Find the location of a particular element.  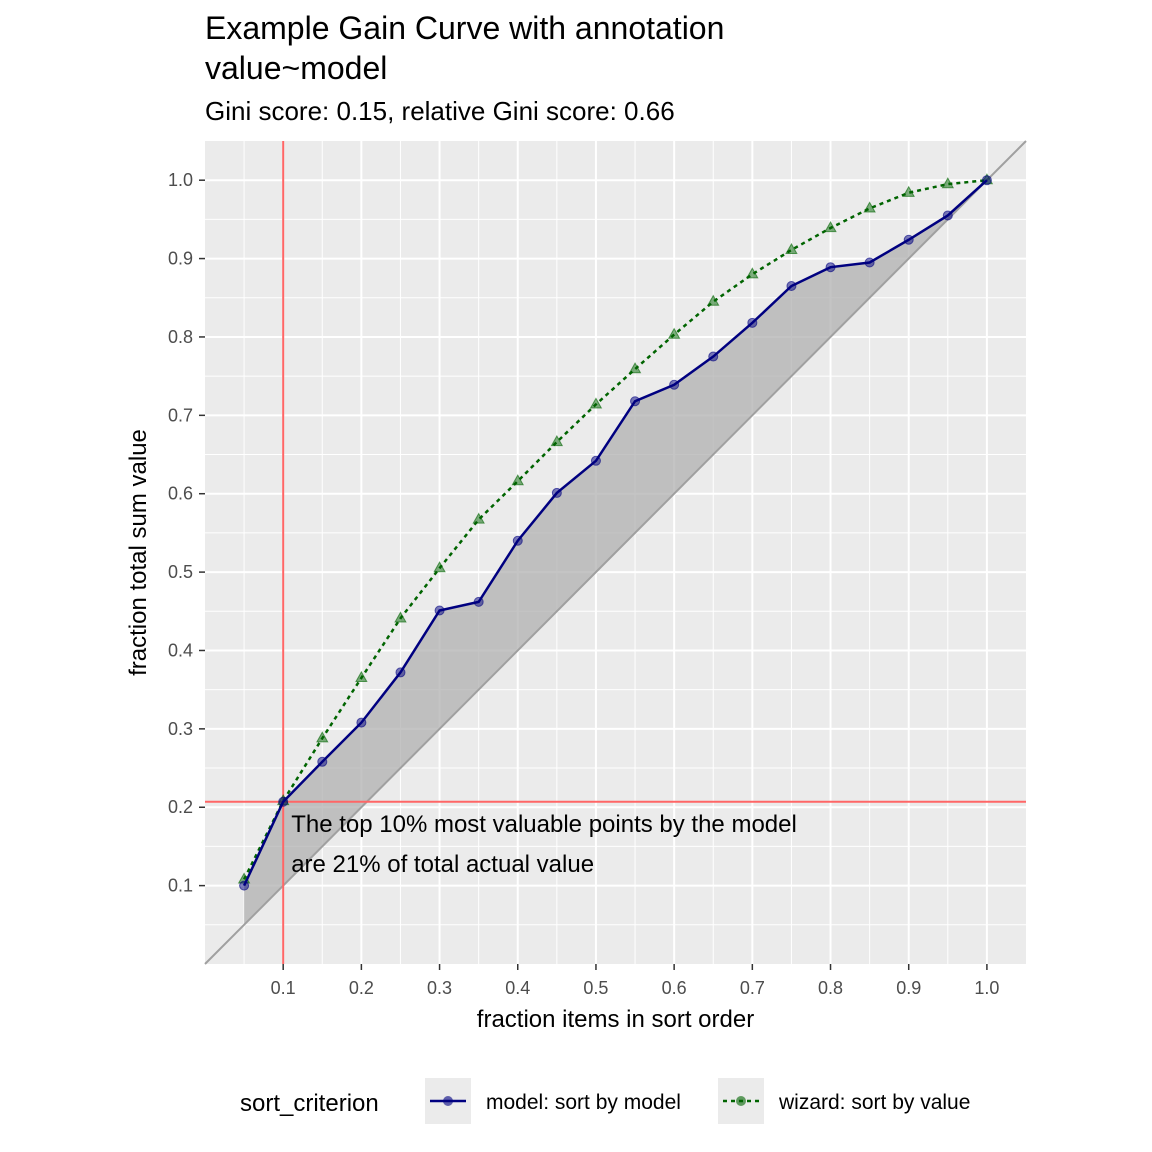

legend-item-wizard: wizard: sort by value is located at coordinates (844, 1101).